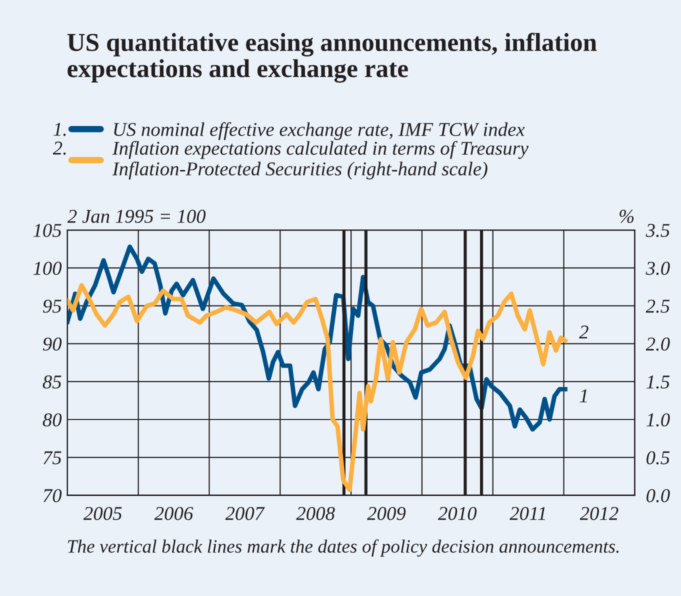 The height and width of the screenshot is (596, 681). I want to click on y2-axis-title: %, so click(627, 216).